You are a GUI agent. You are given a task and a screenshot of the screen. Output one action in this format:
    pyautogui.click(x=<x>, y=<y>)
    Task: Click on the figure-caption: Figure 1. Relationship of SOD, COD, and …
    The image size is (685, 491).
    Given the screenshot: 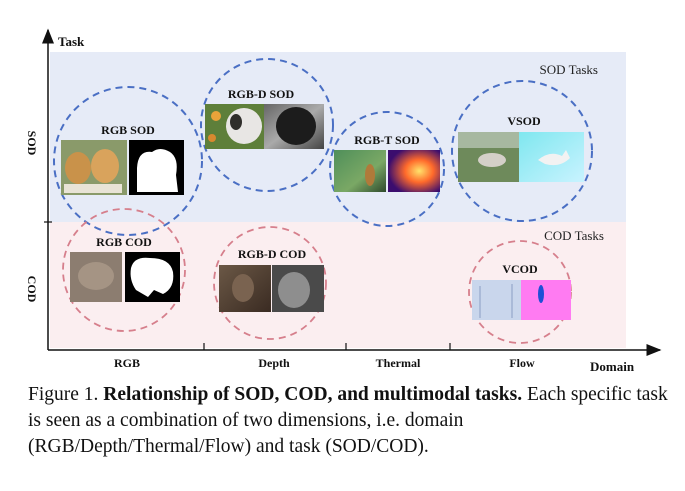 What is the action you would take?
    pyautogui.click(x=348, y=421)
    